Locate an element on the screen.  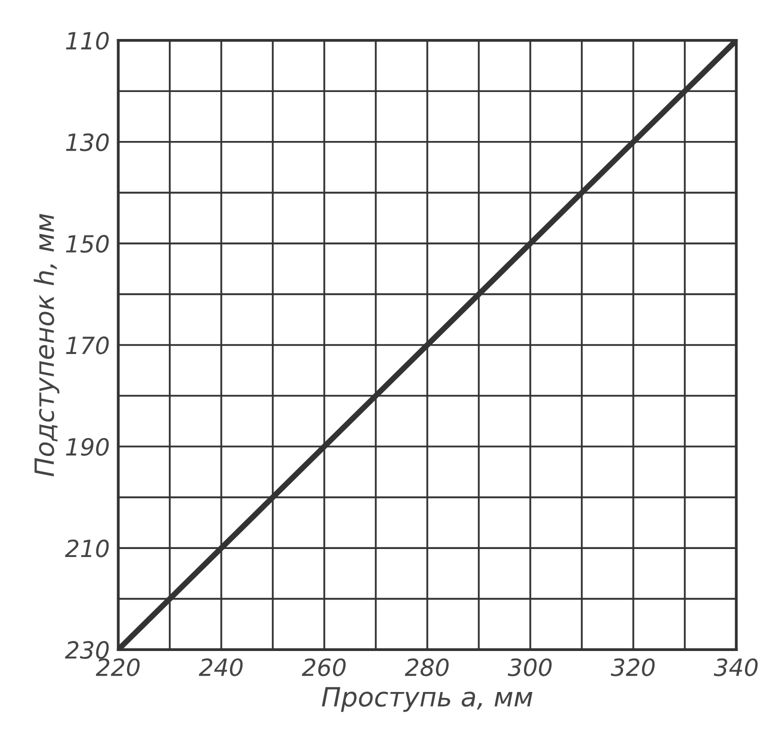
y-tick-label: 190 is located at coordinates (87, 447).